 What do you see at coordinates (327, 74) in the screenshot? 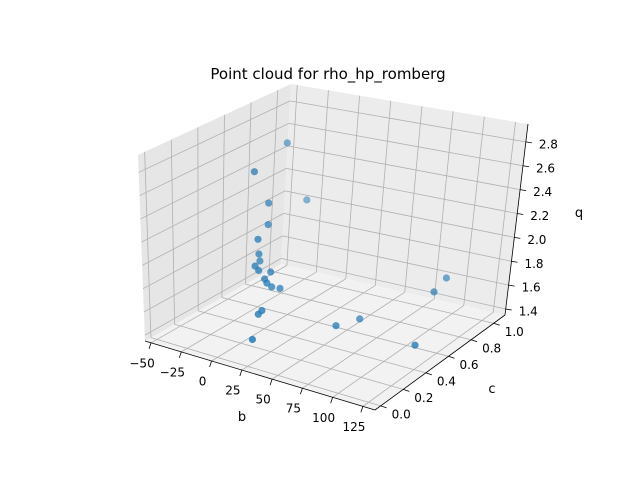
I see `chart-title: Point cloud for rho_hp_romberg` at bounding box center [327, 74].